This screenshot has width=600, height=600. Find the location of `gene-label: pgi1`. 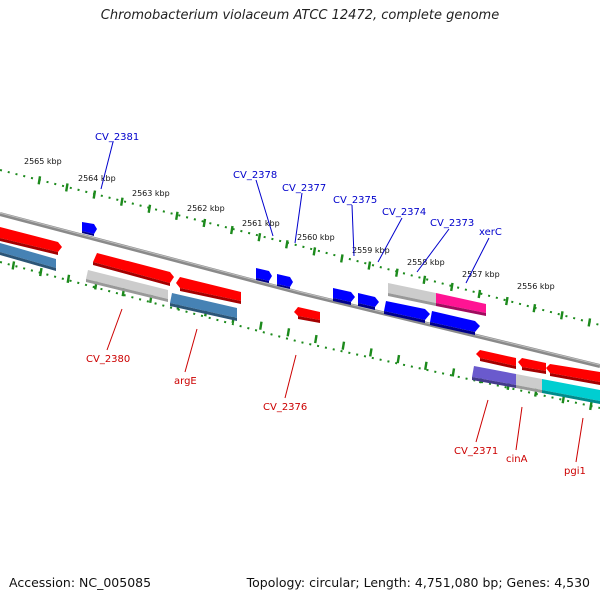

gene-label: pgi1 is located at coordinates (575, 471).